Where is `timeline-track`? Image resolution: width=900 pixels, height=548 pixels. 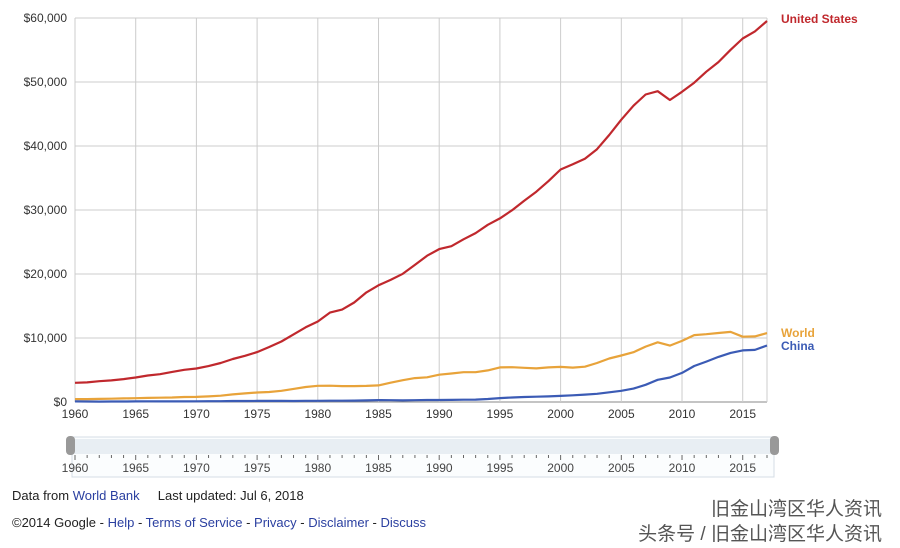
timeline-track is located at coordinates (423, 446).